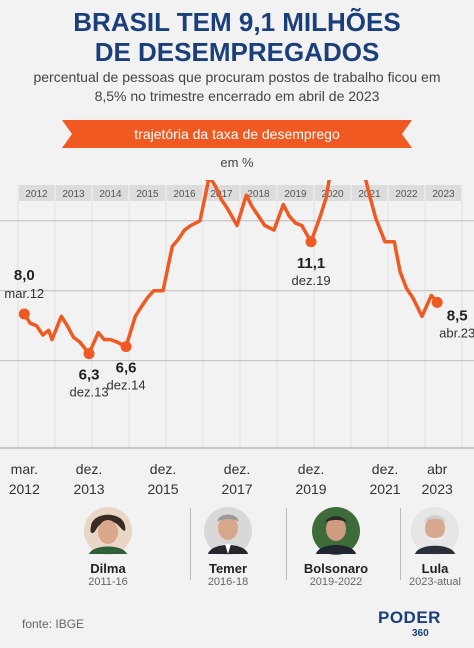  Describe the element at coordinates (311, 489) in the screenshot. I see `x-tick-year: 2019` at that location.